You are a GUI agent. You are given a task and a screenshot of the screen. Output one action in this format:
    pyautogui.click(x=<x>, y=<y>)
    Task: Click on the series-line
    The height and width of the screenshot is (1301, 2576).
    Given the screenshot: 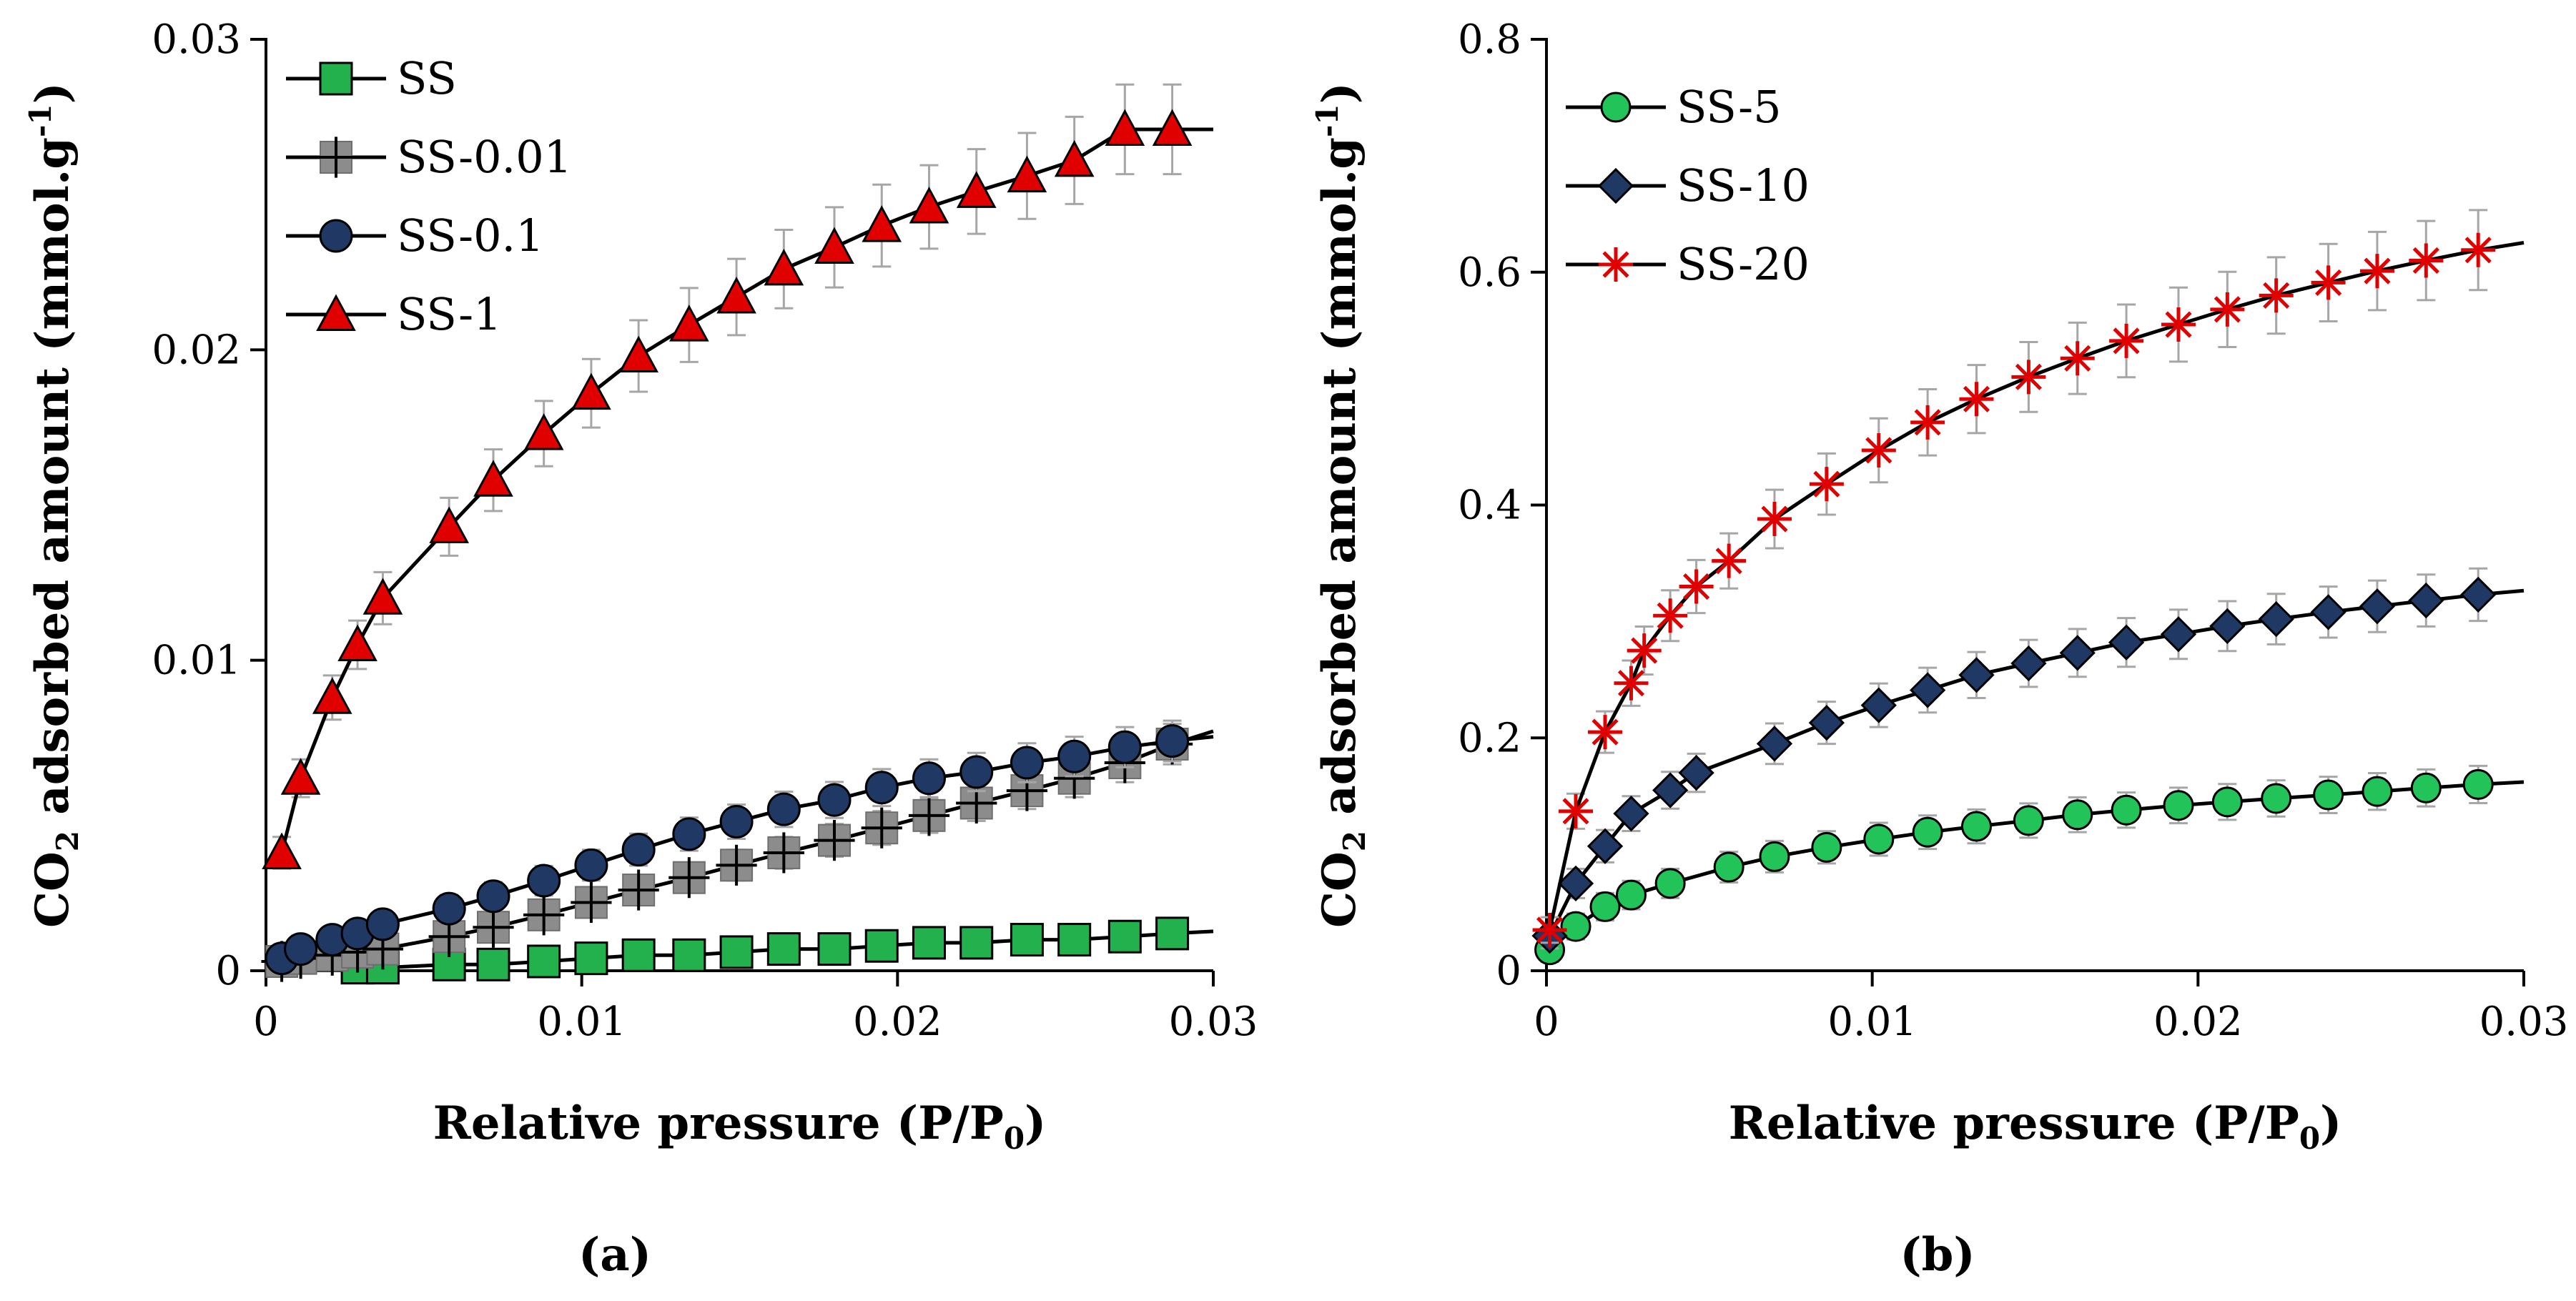 What is the action you would take?
    pyautogui.click(x=2036, y=865)
    